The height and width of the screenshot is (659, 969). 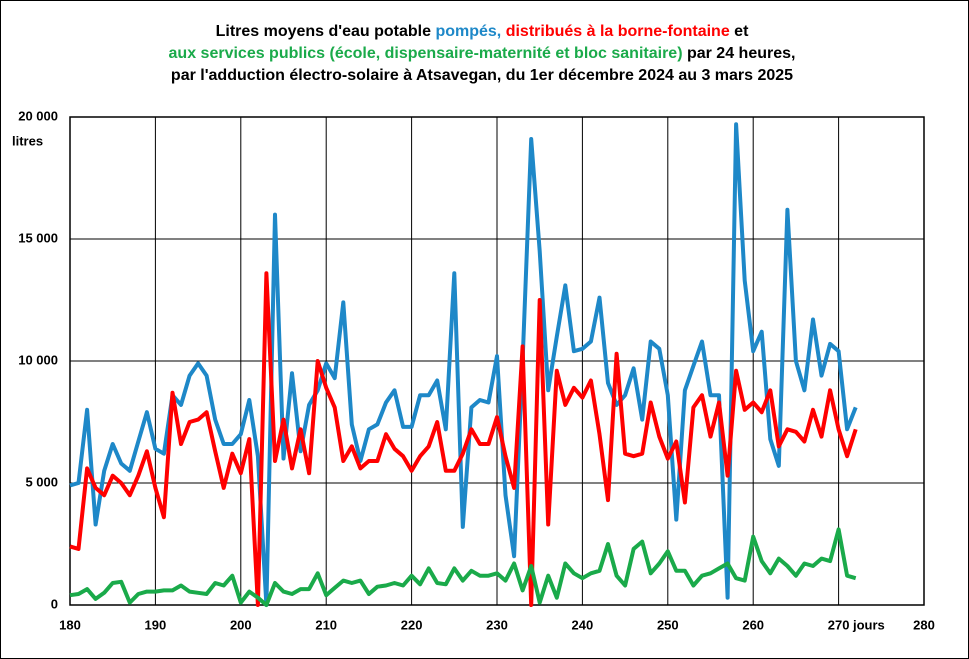 I want to click on x-axis-label: jours, so click(x=868, y=624).